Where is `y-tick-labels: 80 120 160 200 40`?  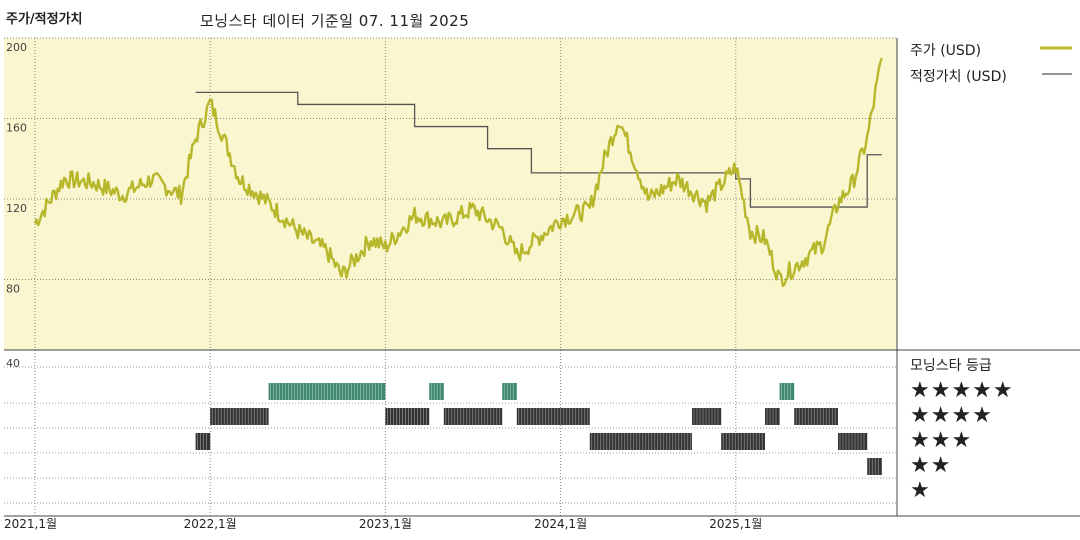
y-tick-labels: 80 120 160 200 40 is located at coordinates (16, 205).